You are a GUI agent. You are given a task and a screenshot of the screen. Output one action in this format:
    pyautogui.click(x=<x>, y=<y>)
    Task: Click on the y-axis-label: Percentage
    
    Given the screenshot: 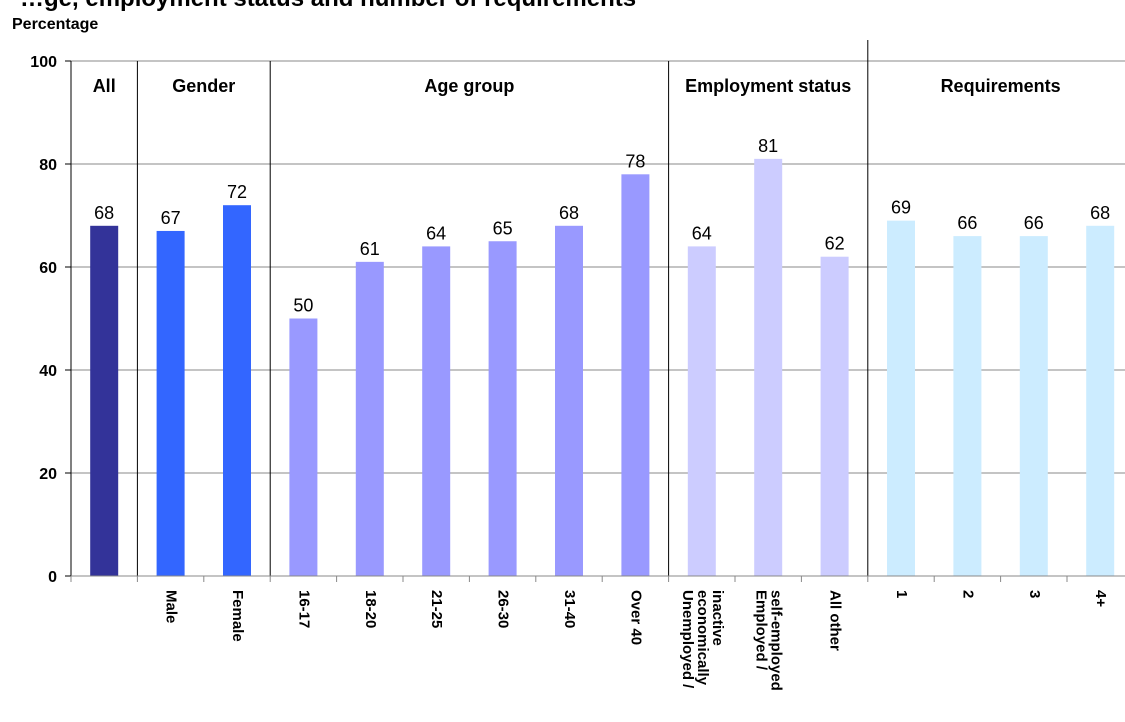 What is the action you would take?
    pyautogui.click(x=55, y=24)
    